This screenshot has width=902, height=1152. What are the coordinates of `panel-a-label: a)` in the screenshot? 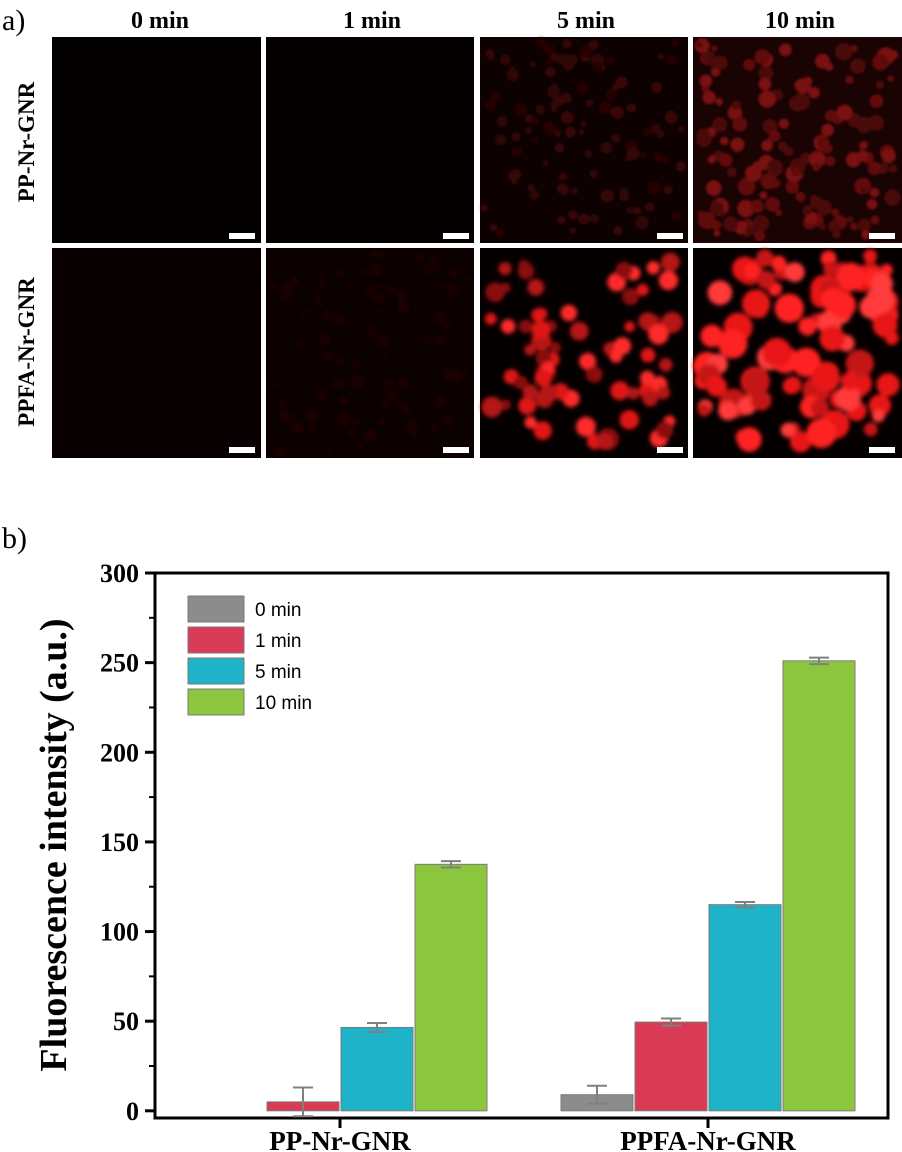 It's located at (13, 20).